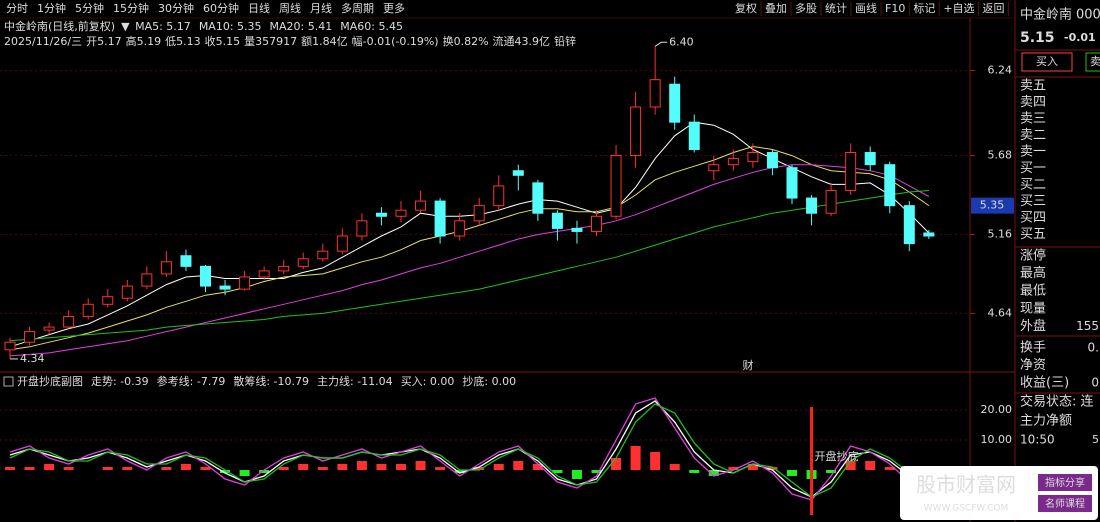 The width and height of the screenshot is (1100, 522). What do you see at coordinates (966, 485) in the screenshot?
I see `watermark-title: 股市财富网` at bounding box center [966, 485].